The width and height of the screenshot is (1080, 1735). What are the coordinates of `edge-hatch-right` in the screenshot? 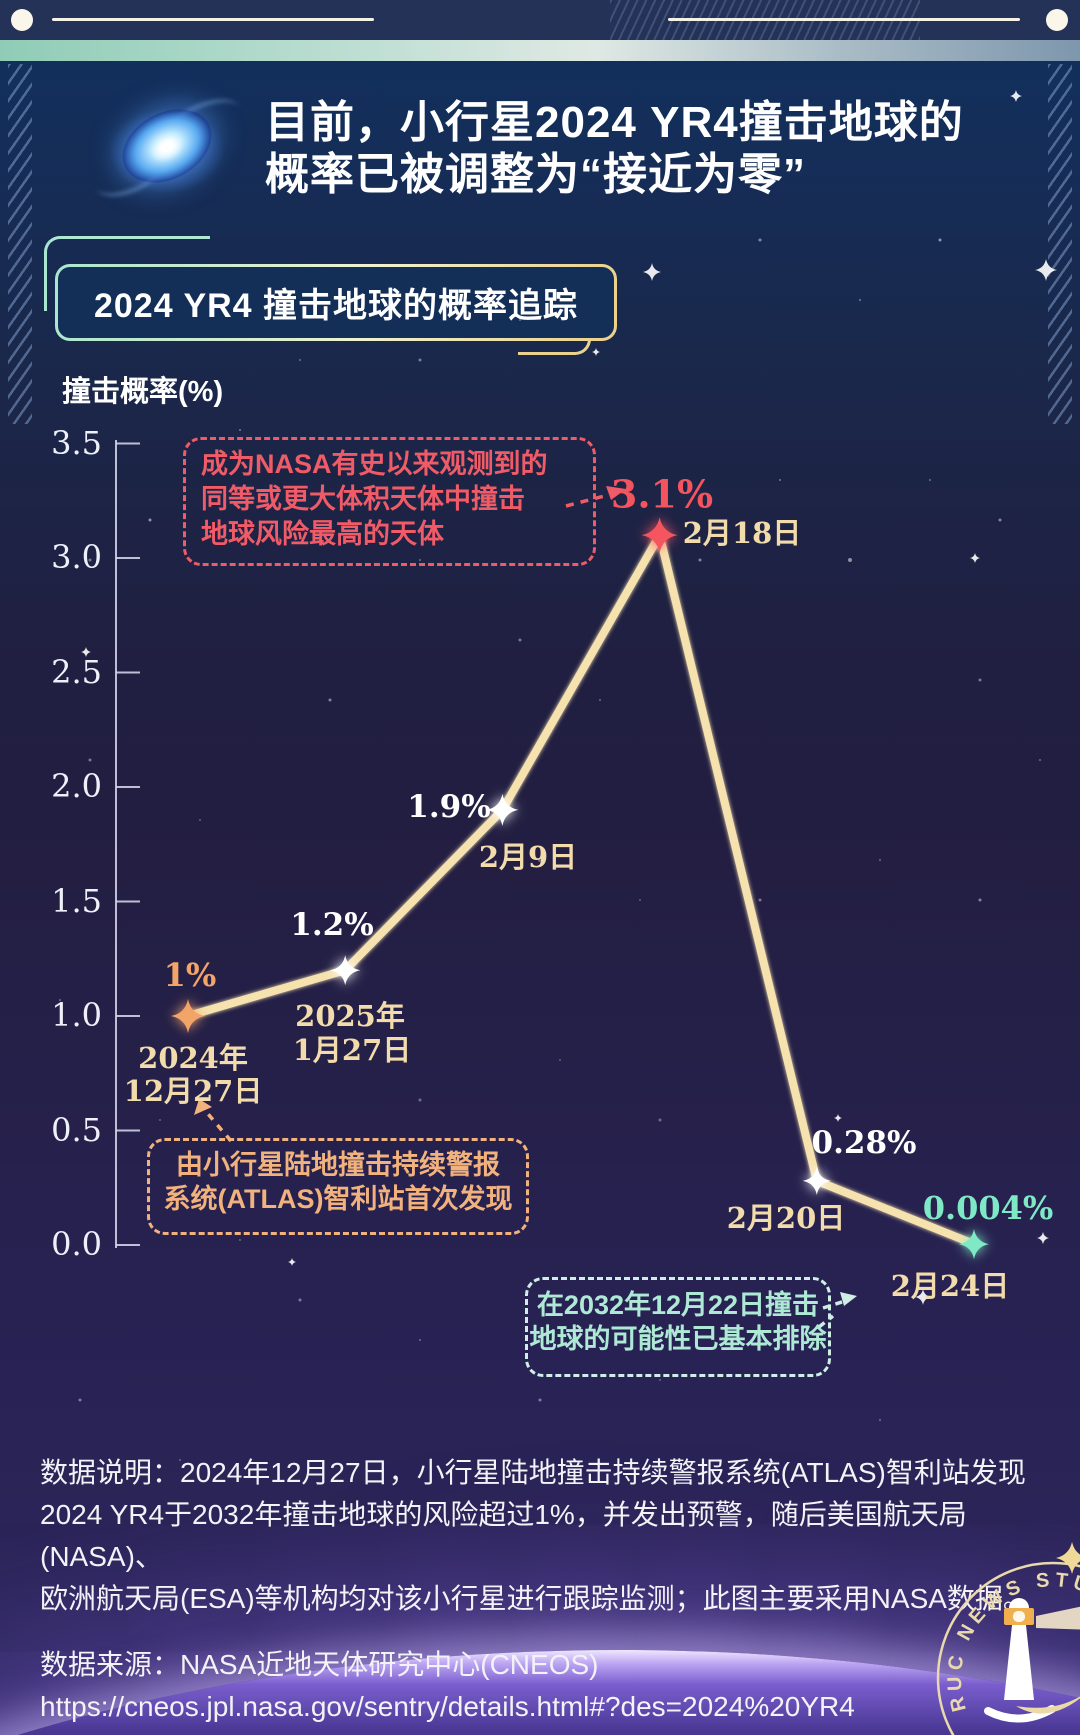 It's located at (1060, 244).